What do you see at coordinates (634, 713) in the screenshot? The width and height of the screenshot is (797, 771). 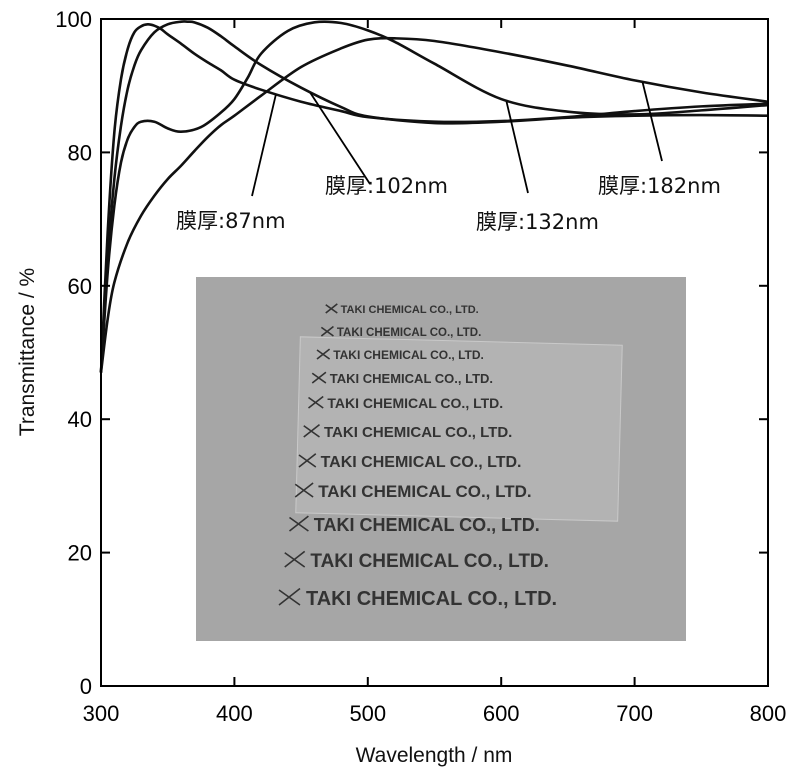 I see `x-tick-label: 700` at bounding box center [634, 713].